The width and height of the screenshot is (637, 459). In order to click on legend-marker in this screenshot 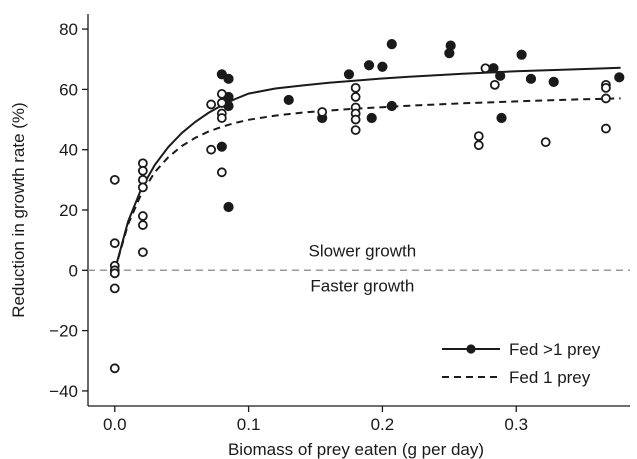, I will do `click(471, 349)`.